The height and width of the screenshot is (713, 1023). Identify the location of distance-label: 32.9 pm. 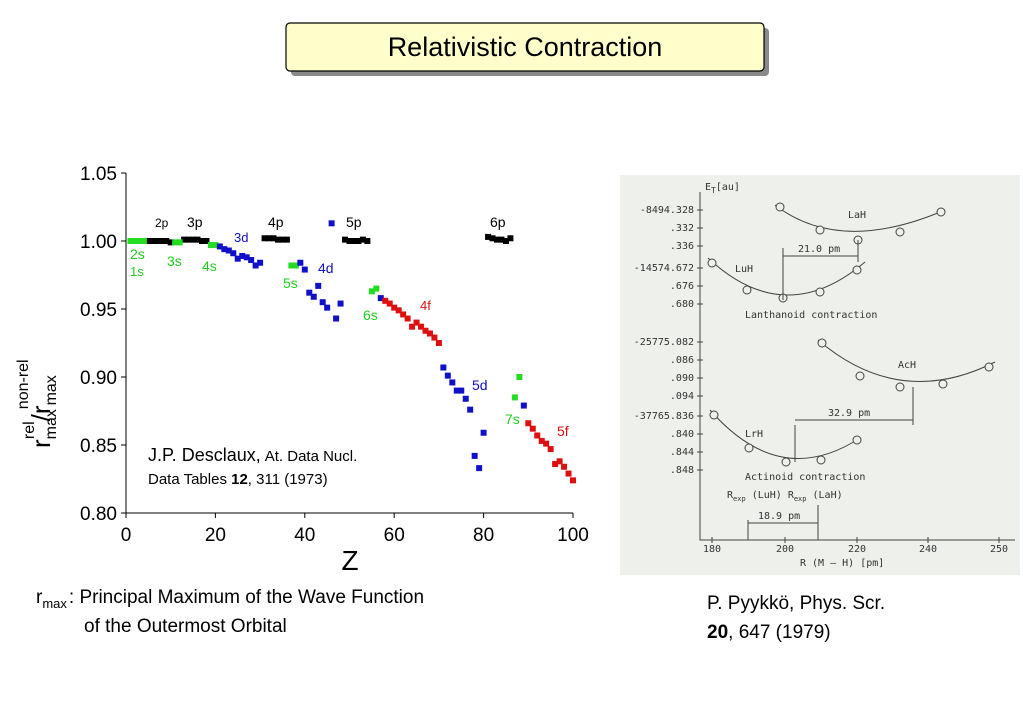
(849, 413).